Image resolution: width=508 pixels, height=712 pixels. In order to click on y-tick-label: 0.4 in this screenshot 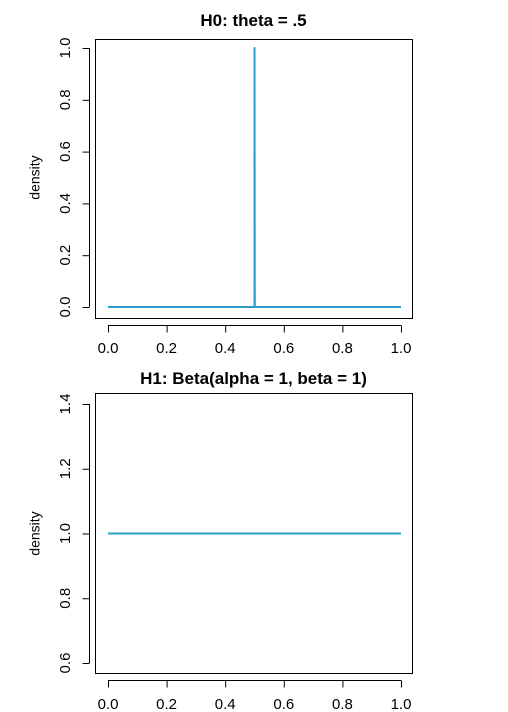, I will do `click(65, 203)`.